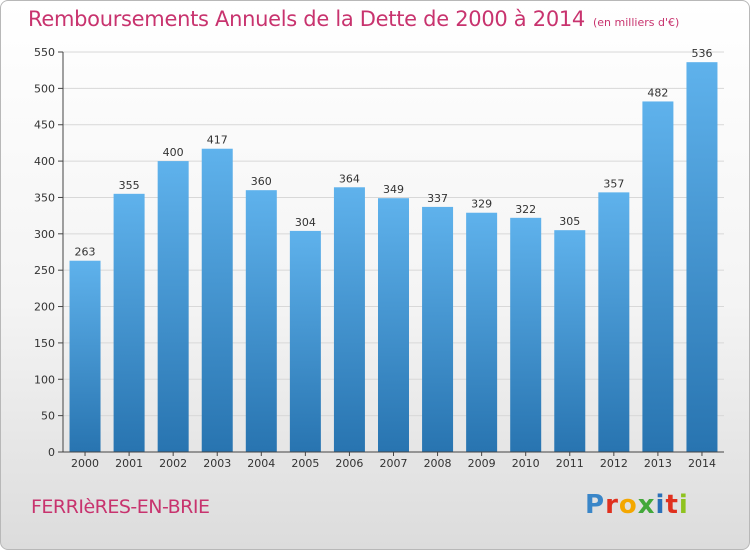 This screenshot has height=550, width=750. What do you see at coordinates (526, 463) in the screenshot?
I see `x-tick-label: 2010` at bounding box center [526, 463].